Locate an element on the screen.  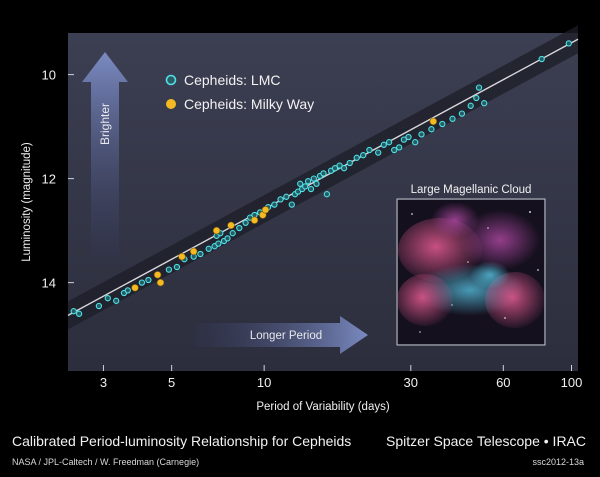
image-id: ssc2012-13a is located at coordinates (558, 462).